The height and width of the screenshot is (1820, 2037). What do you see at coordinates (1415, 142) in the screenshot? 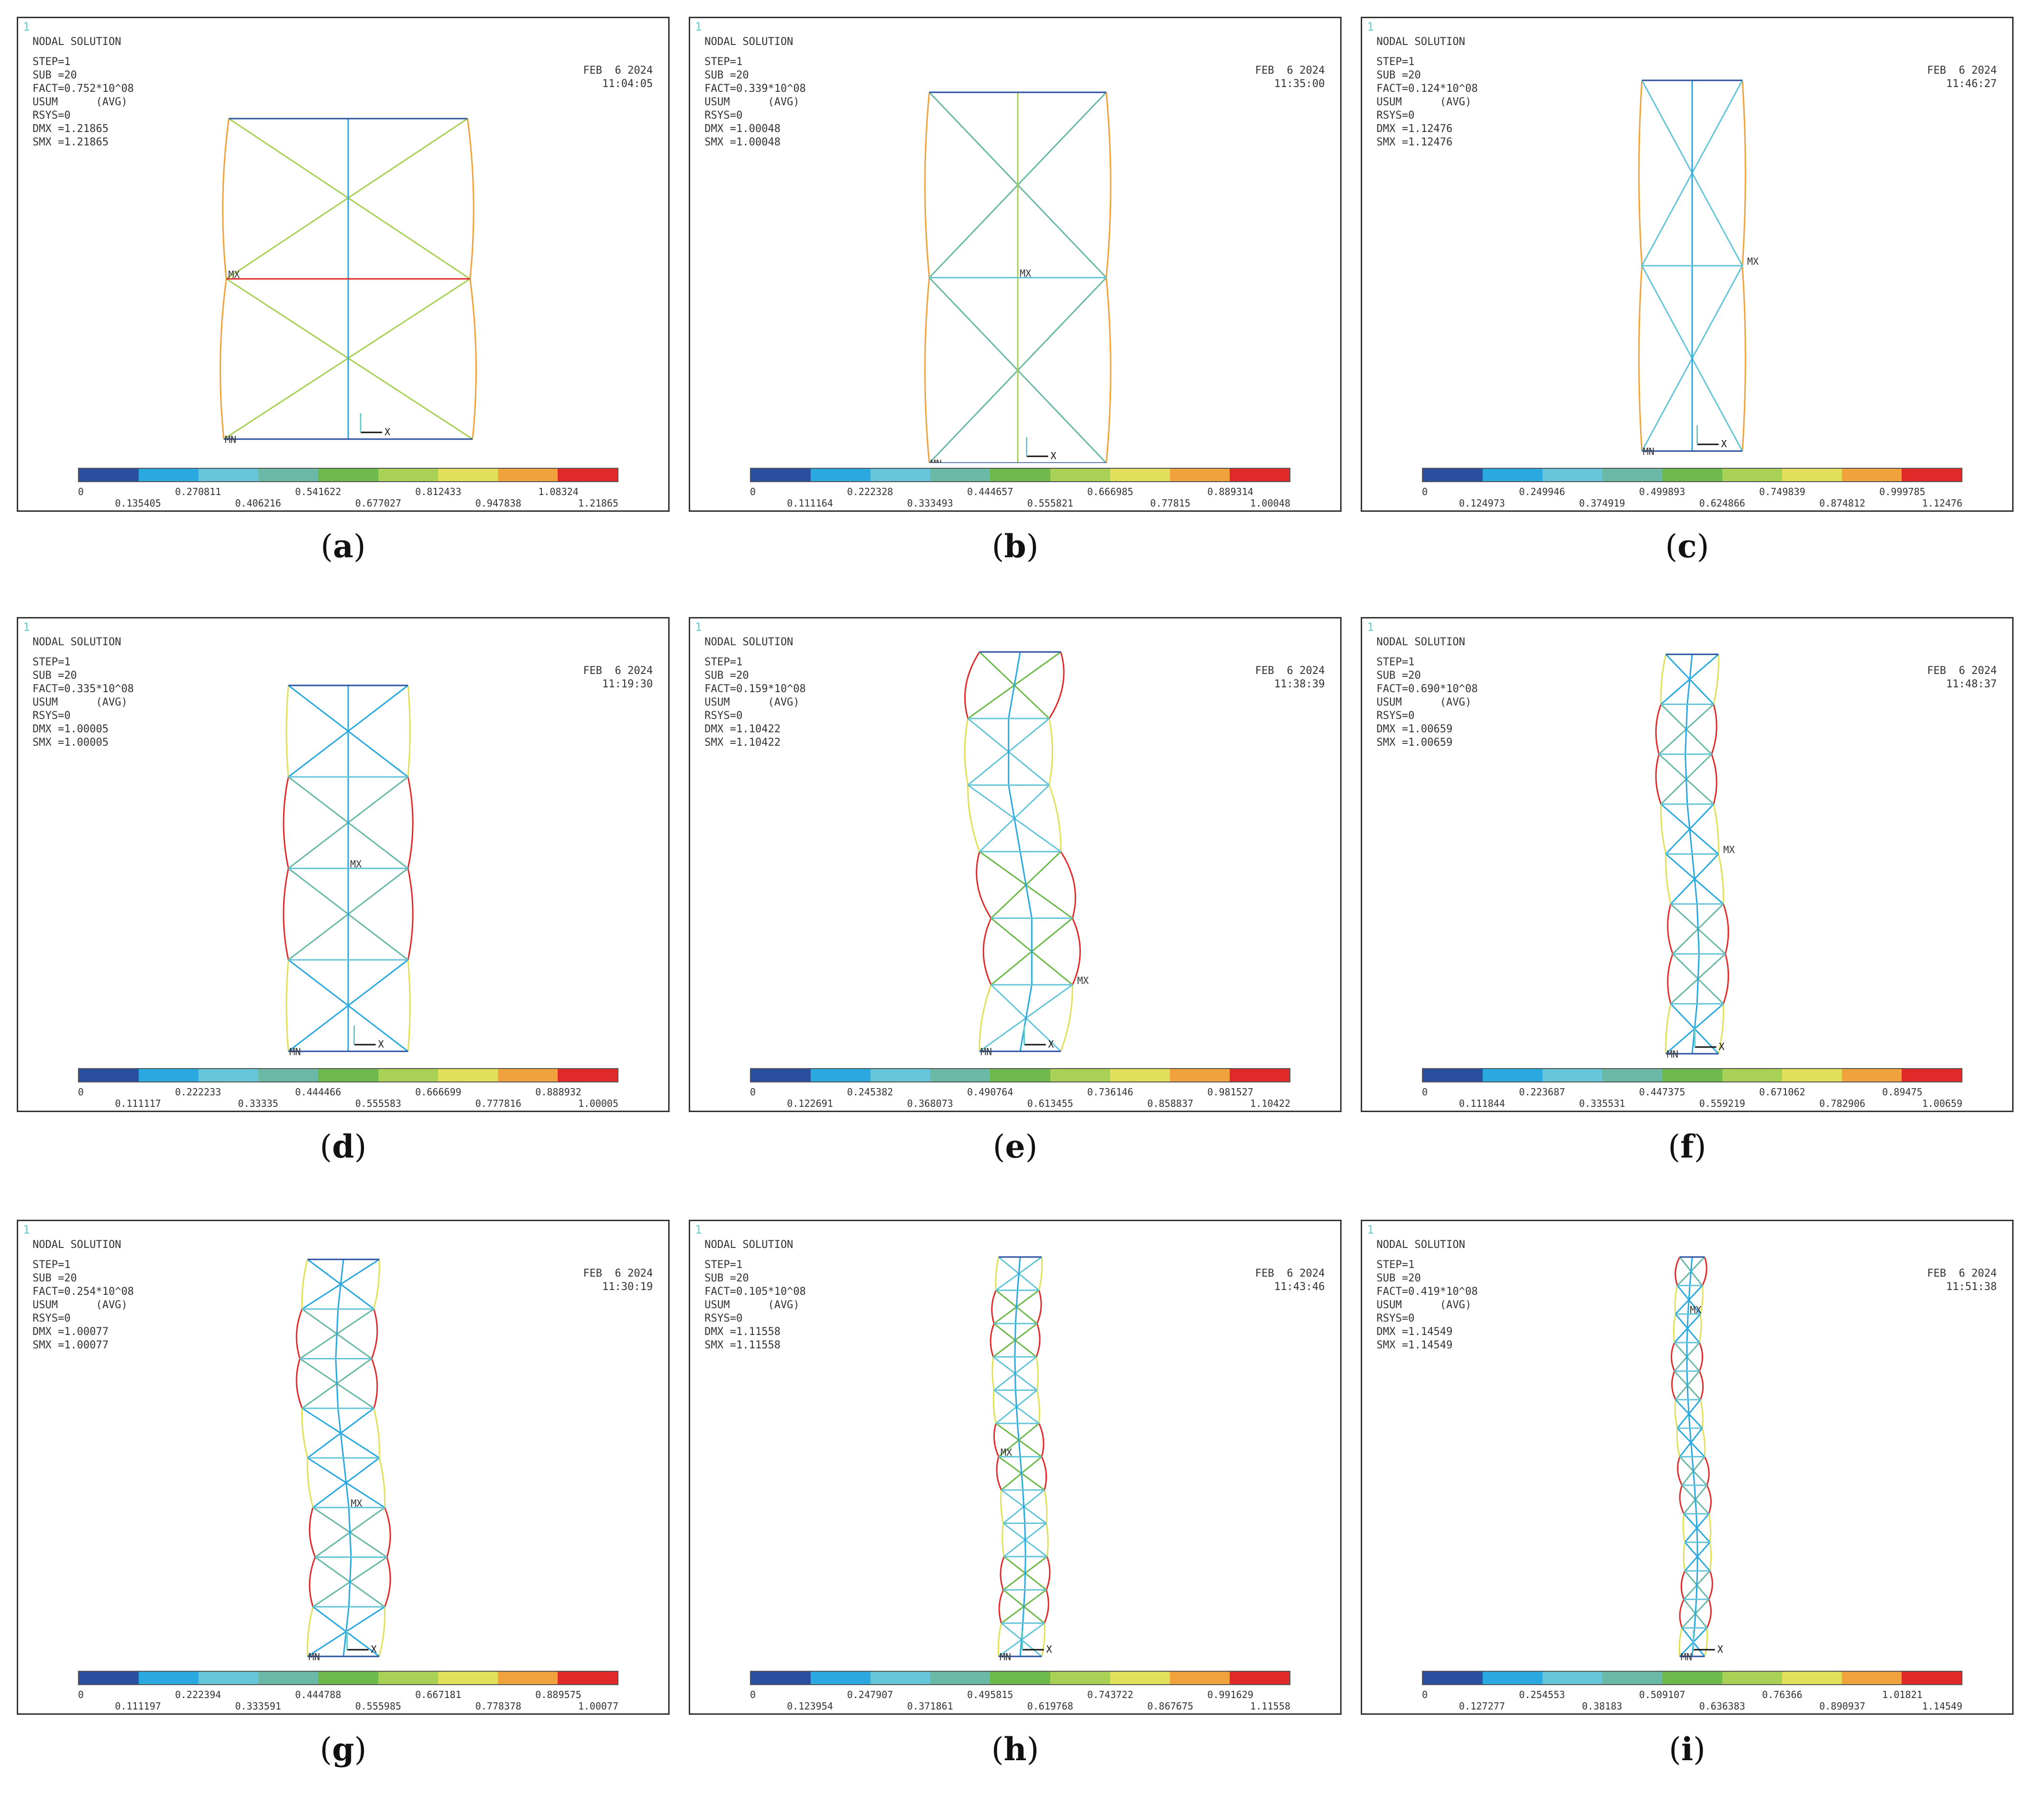
I see `max-value: SMX =1.12476` at bounding box center [1415, 142].